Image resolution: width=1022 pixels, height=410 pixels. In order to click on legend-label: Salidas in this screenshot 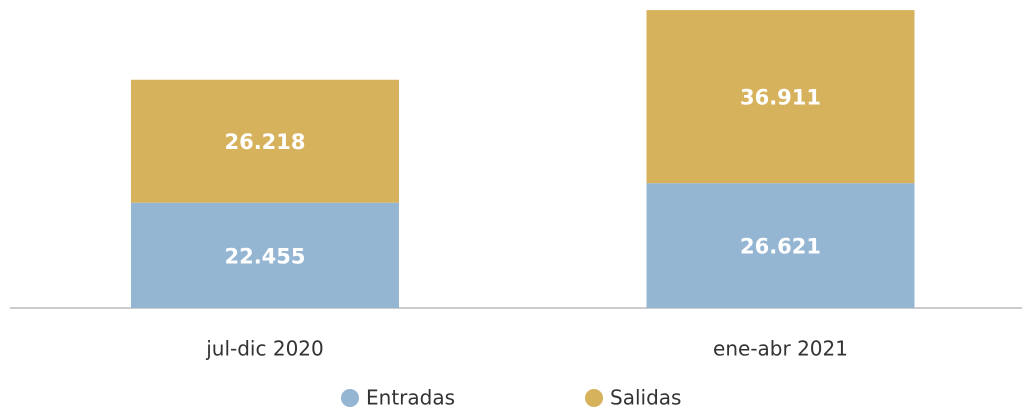, I will do `click(645, 398)`.